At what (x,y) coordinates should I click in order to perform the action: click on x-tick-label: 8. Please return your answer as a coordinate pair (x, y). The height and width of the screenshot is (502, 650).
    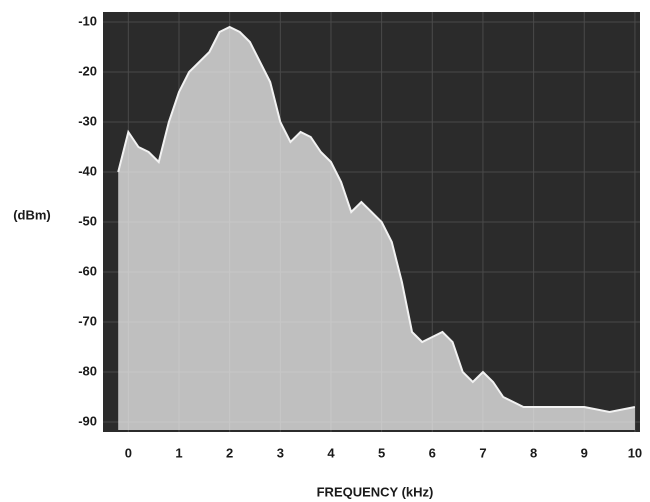
    Looking at the image, I should click on (533, 452).